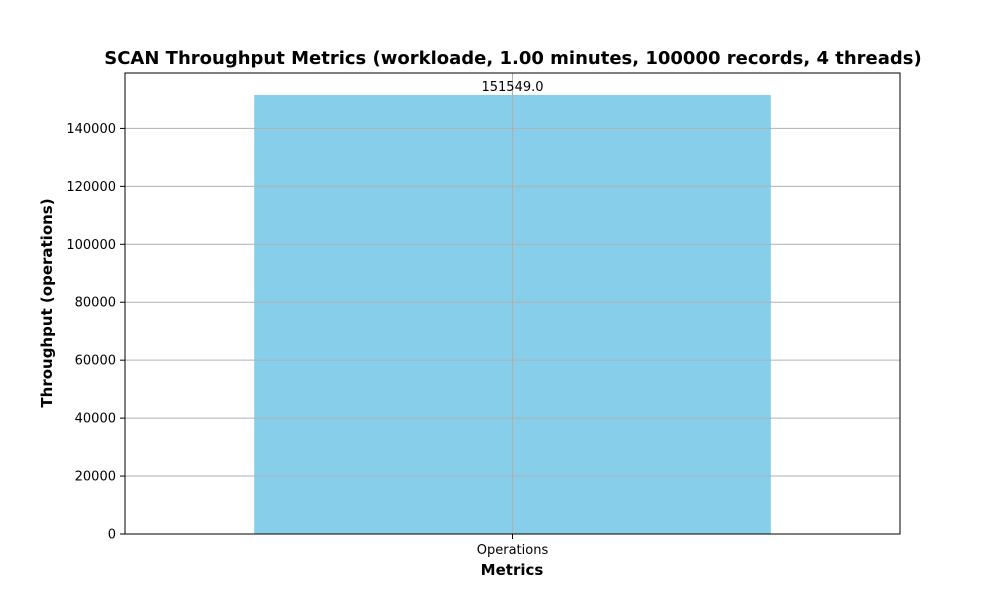 This screenshot has height=600, width=1000. Describe the element at coordinates (513, 550) in the screenshot. I see `x-tick-label: Operations` at that location.